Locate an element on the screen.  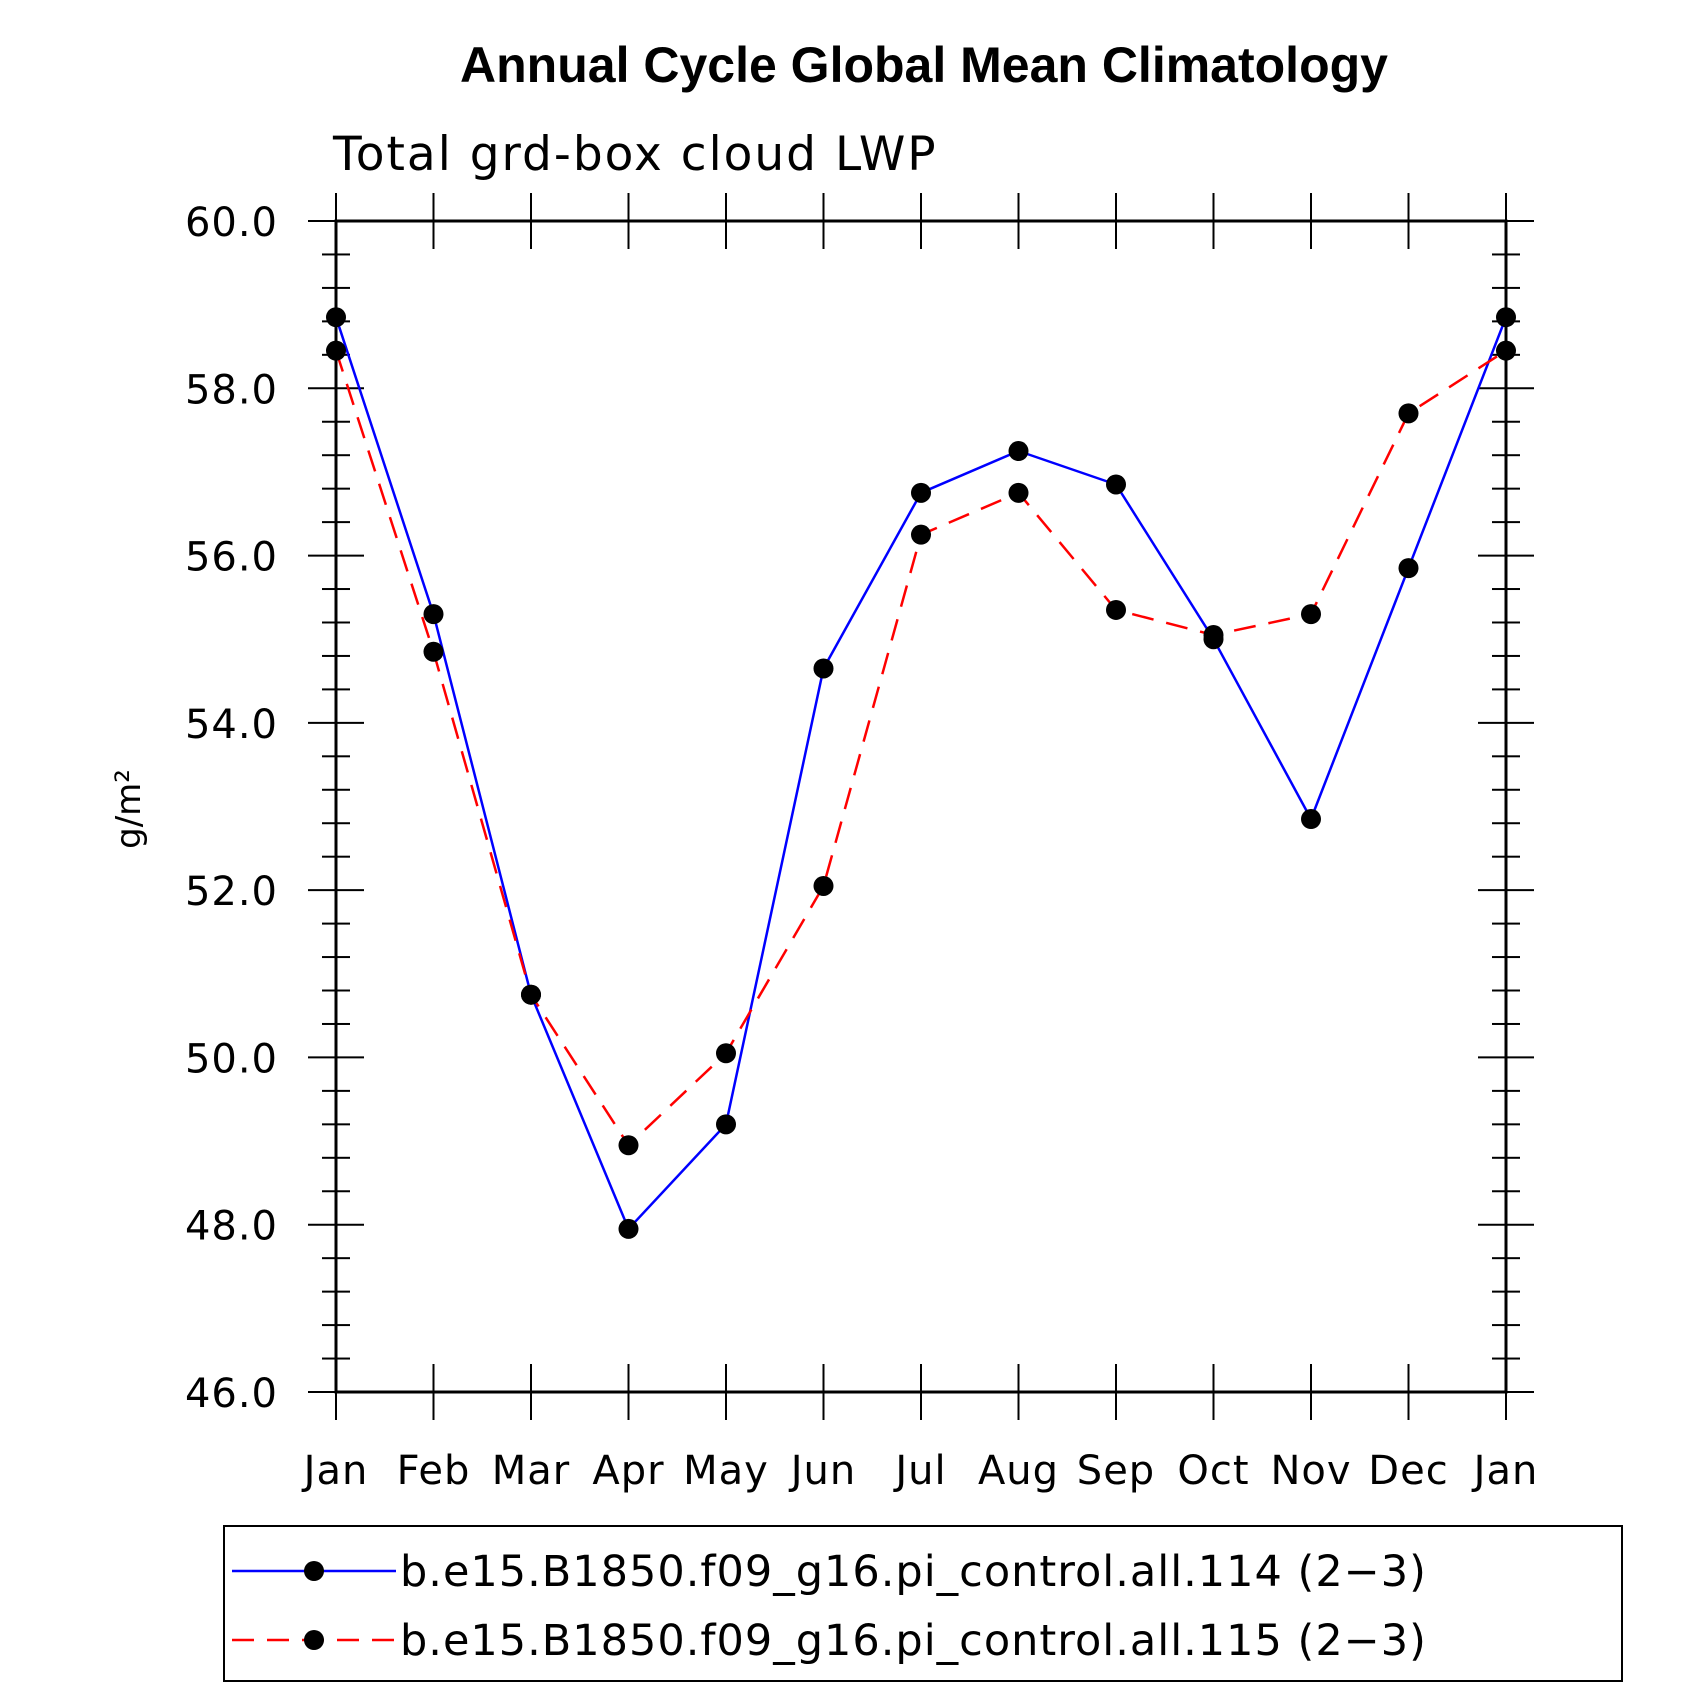
y-tick-labels: 46.0 48.0 50.0 52.0 54.0 56.0 58.0 60.0 is located at coordinates (231, 808).